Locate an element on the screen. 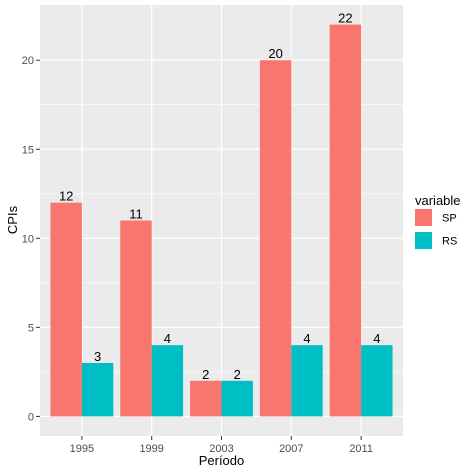 The image size is (474, 473). y-tick-label: 15 is located at coordinates (28, 150).